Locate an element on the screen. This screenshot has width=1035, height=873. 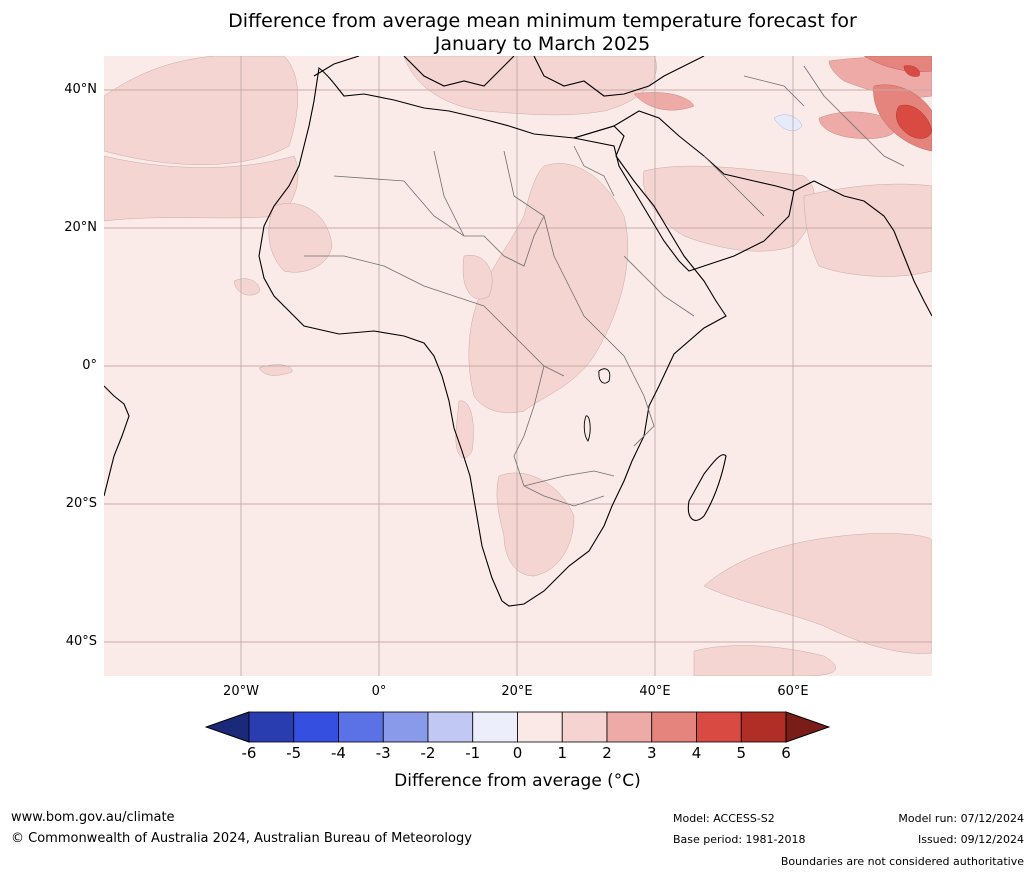
footer-issued: Issued: 09/12/2024 is located at coordinates (970, 839).